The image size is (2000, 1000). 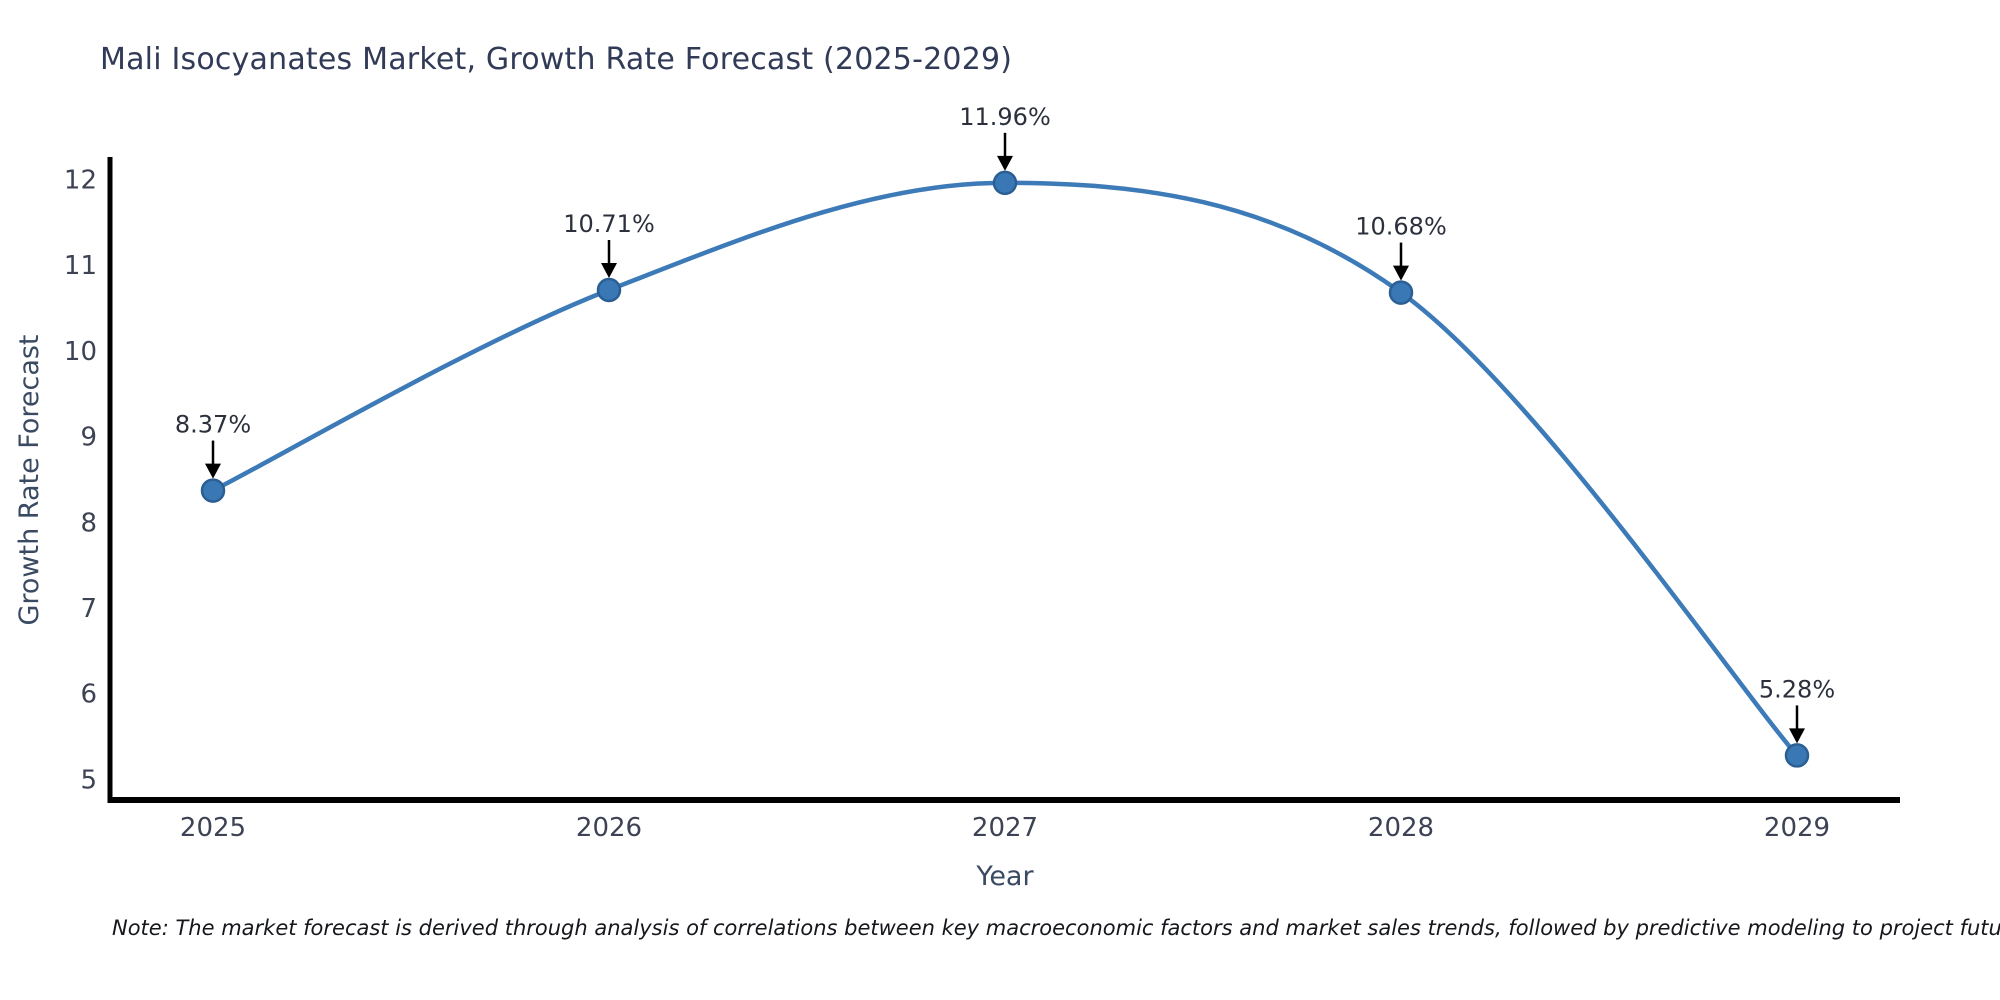 I want to click on data-point-2026, so click(x=609, y=290).